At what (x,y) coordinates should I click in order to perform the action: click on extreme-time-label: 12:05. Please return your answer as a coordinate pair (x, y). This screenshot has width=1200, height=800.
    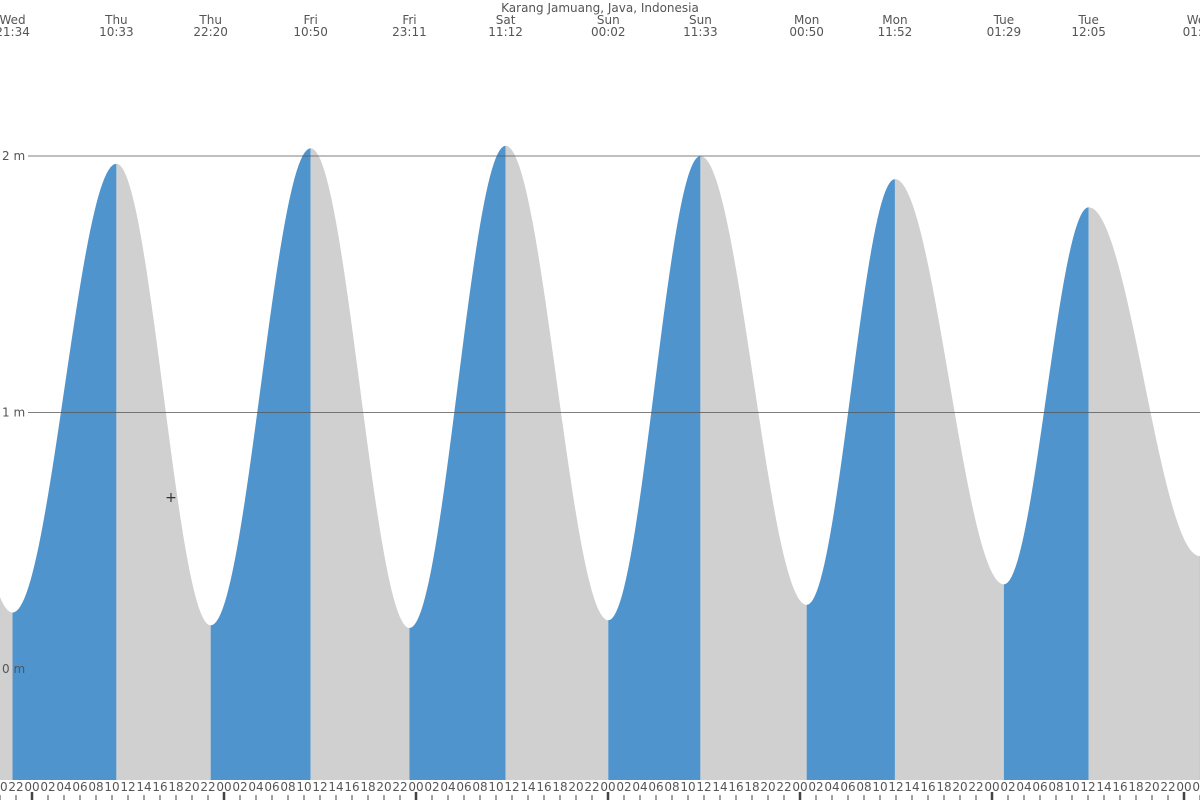
    Looking at the image, I should click on (1088, 32).